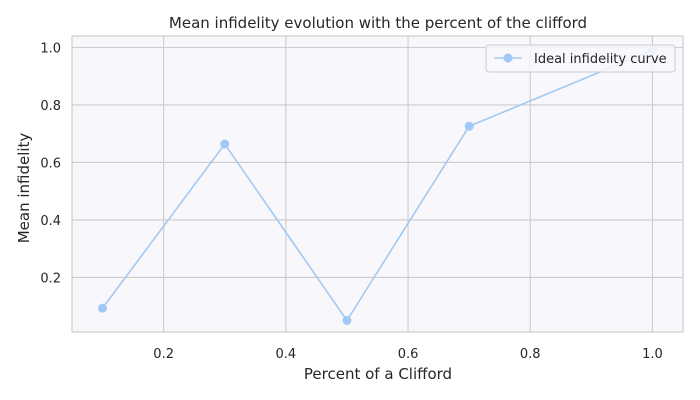  I want to click on x-tick-label: 1.0, so click(652, 354).